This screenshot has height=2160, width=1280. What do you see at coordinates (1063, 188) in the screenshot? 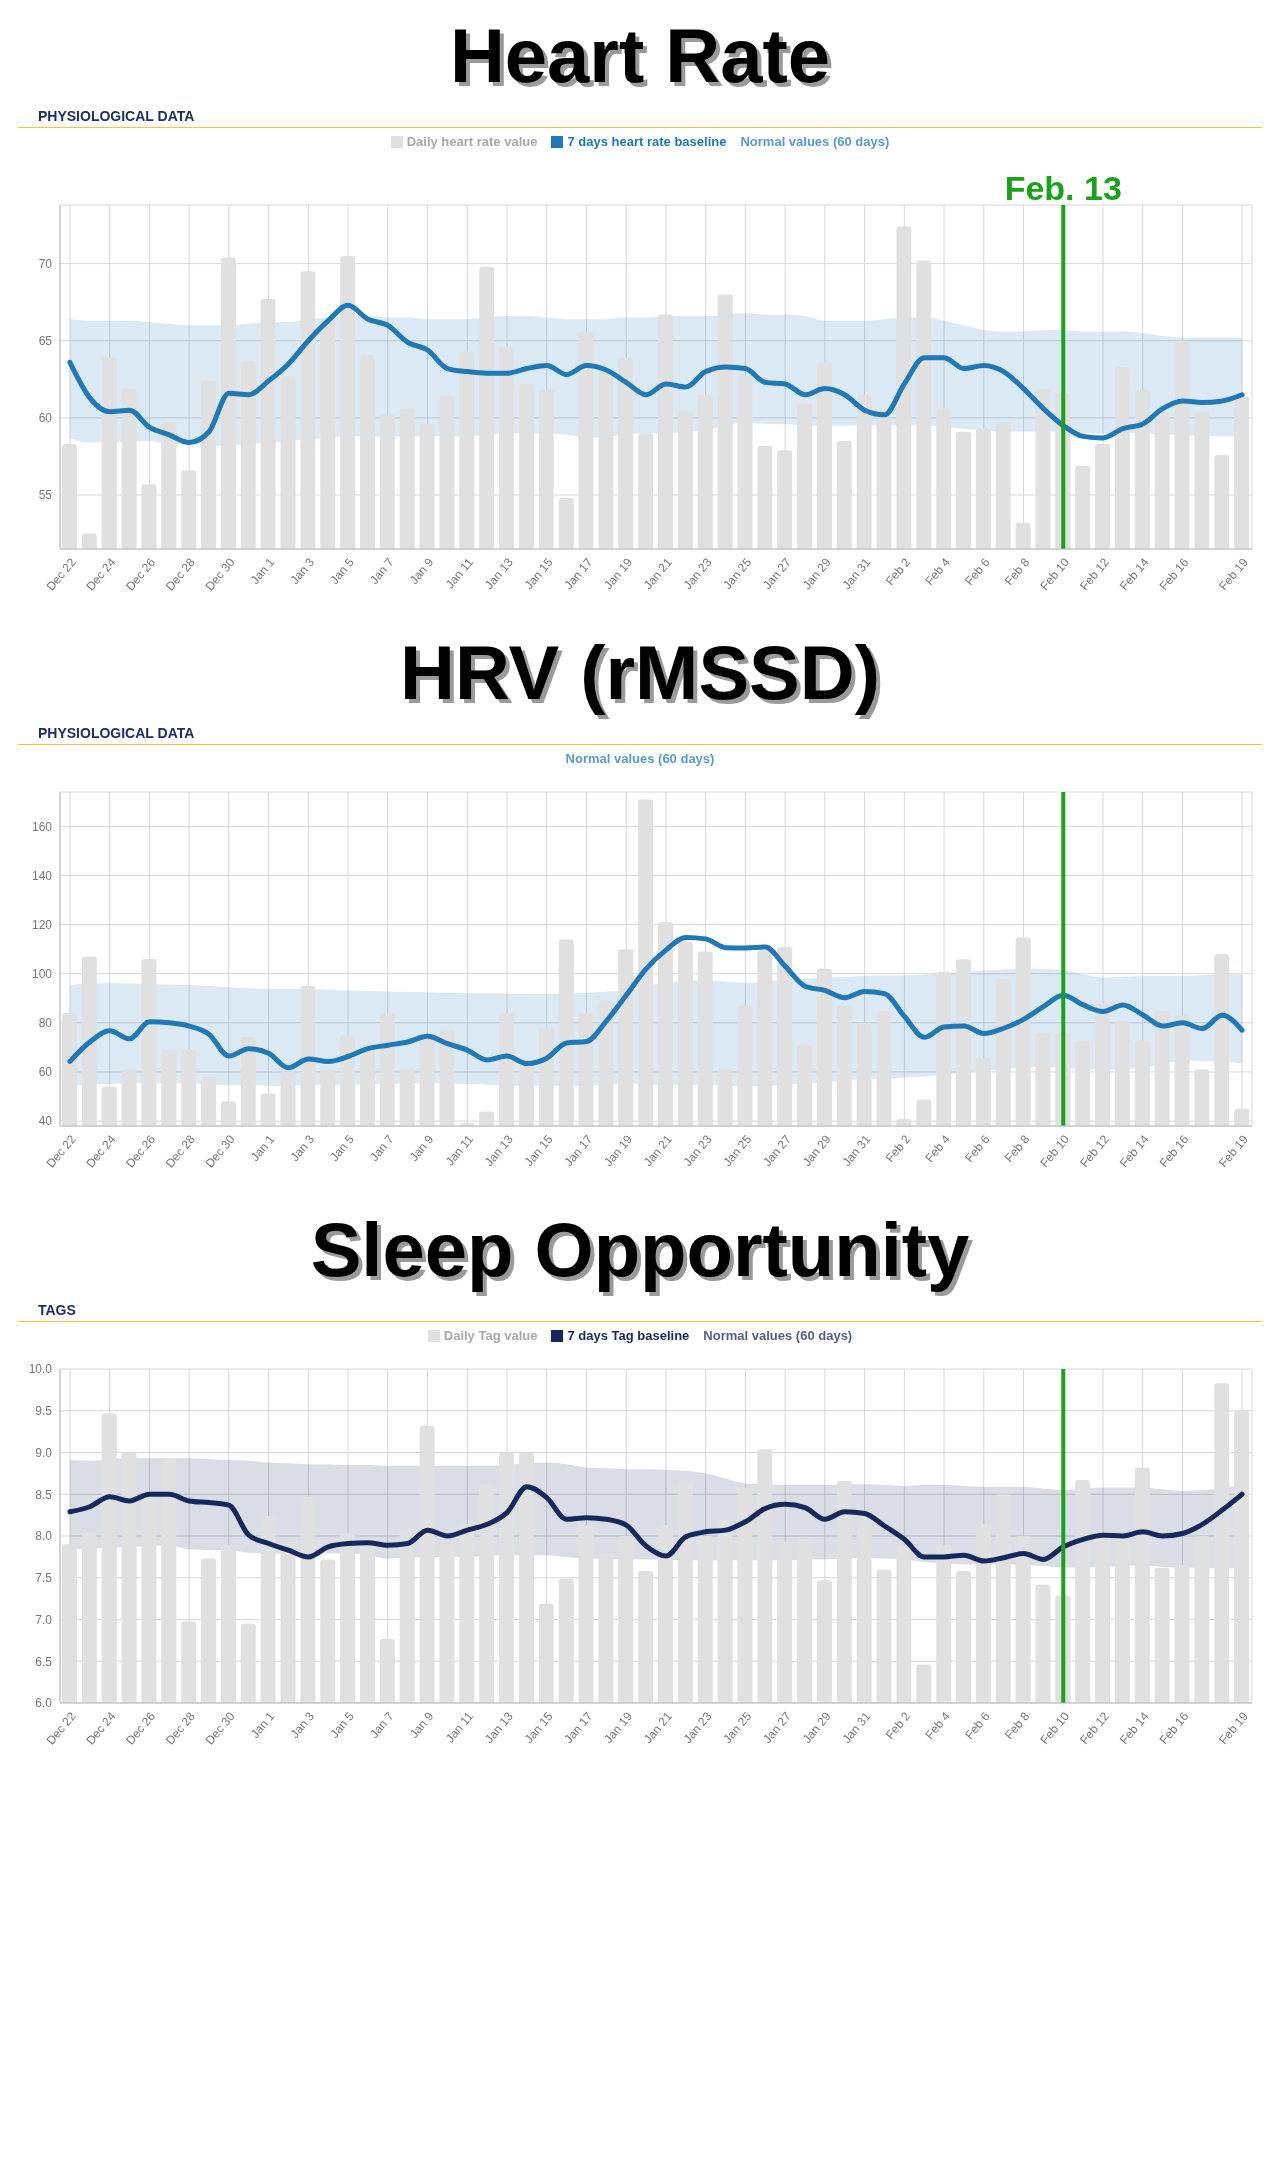
I see `ref-line-label: Feb. 13` at bounding box center [1063, 188].